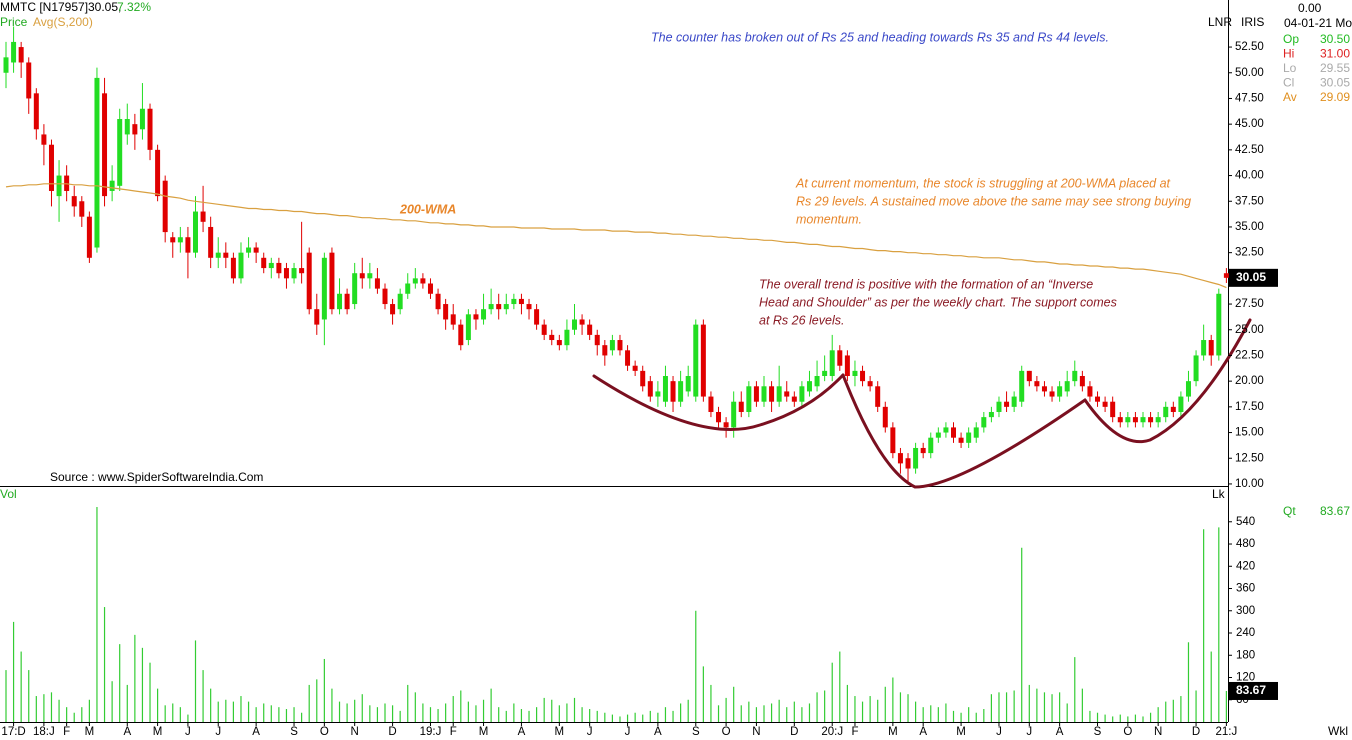  I want to click on y-tick-label: 20.00, so click(1249, 381).